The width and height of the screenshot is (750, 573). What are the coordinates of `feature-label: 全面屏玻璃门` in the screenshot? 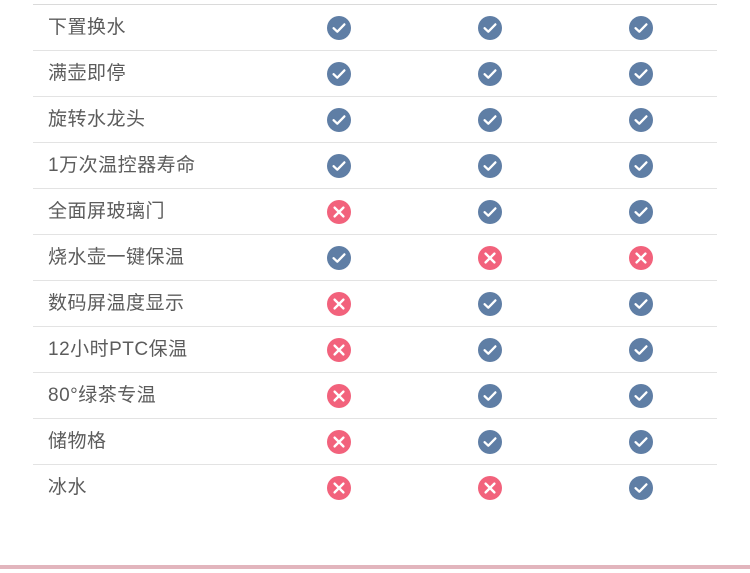 It's located at (107, 211).